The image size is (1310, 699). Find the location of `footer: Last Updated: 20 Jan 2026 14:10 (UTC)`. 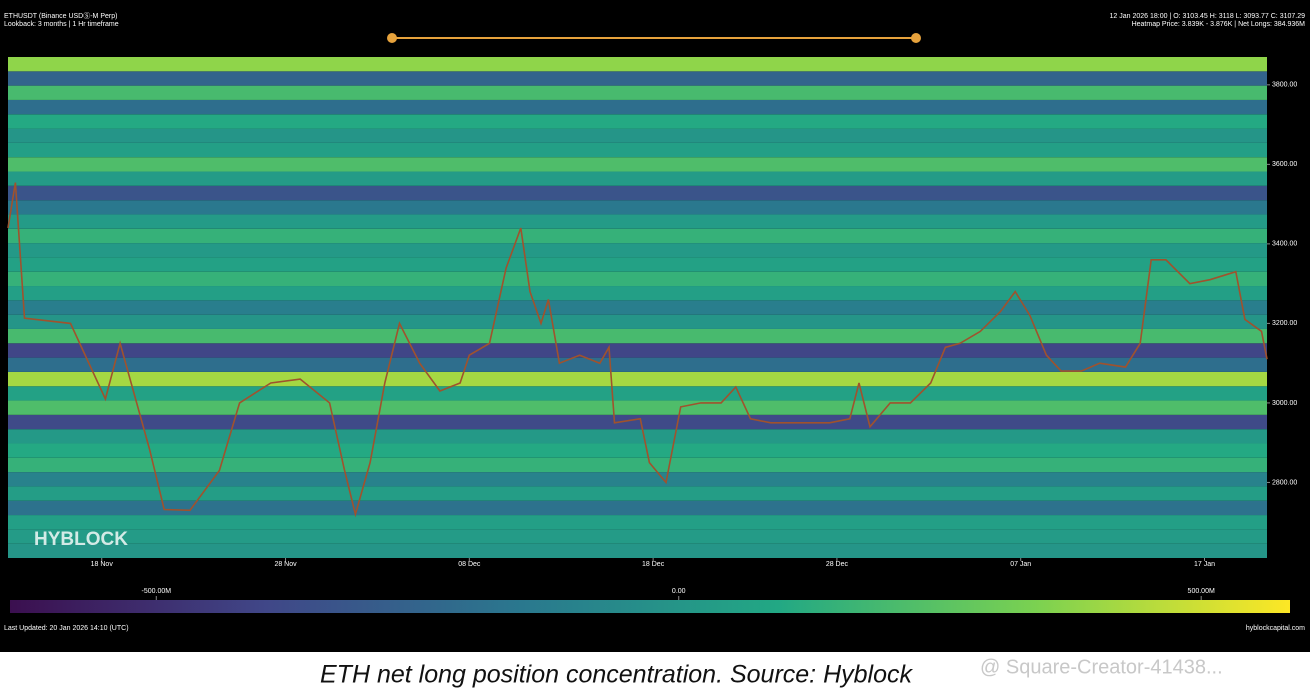

footer: Last Updated: 20 Jan 2026 14:10 (UTC) is located at coordinates (66, 628).